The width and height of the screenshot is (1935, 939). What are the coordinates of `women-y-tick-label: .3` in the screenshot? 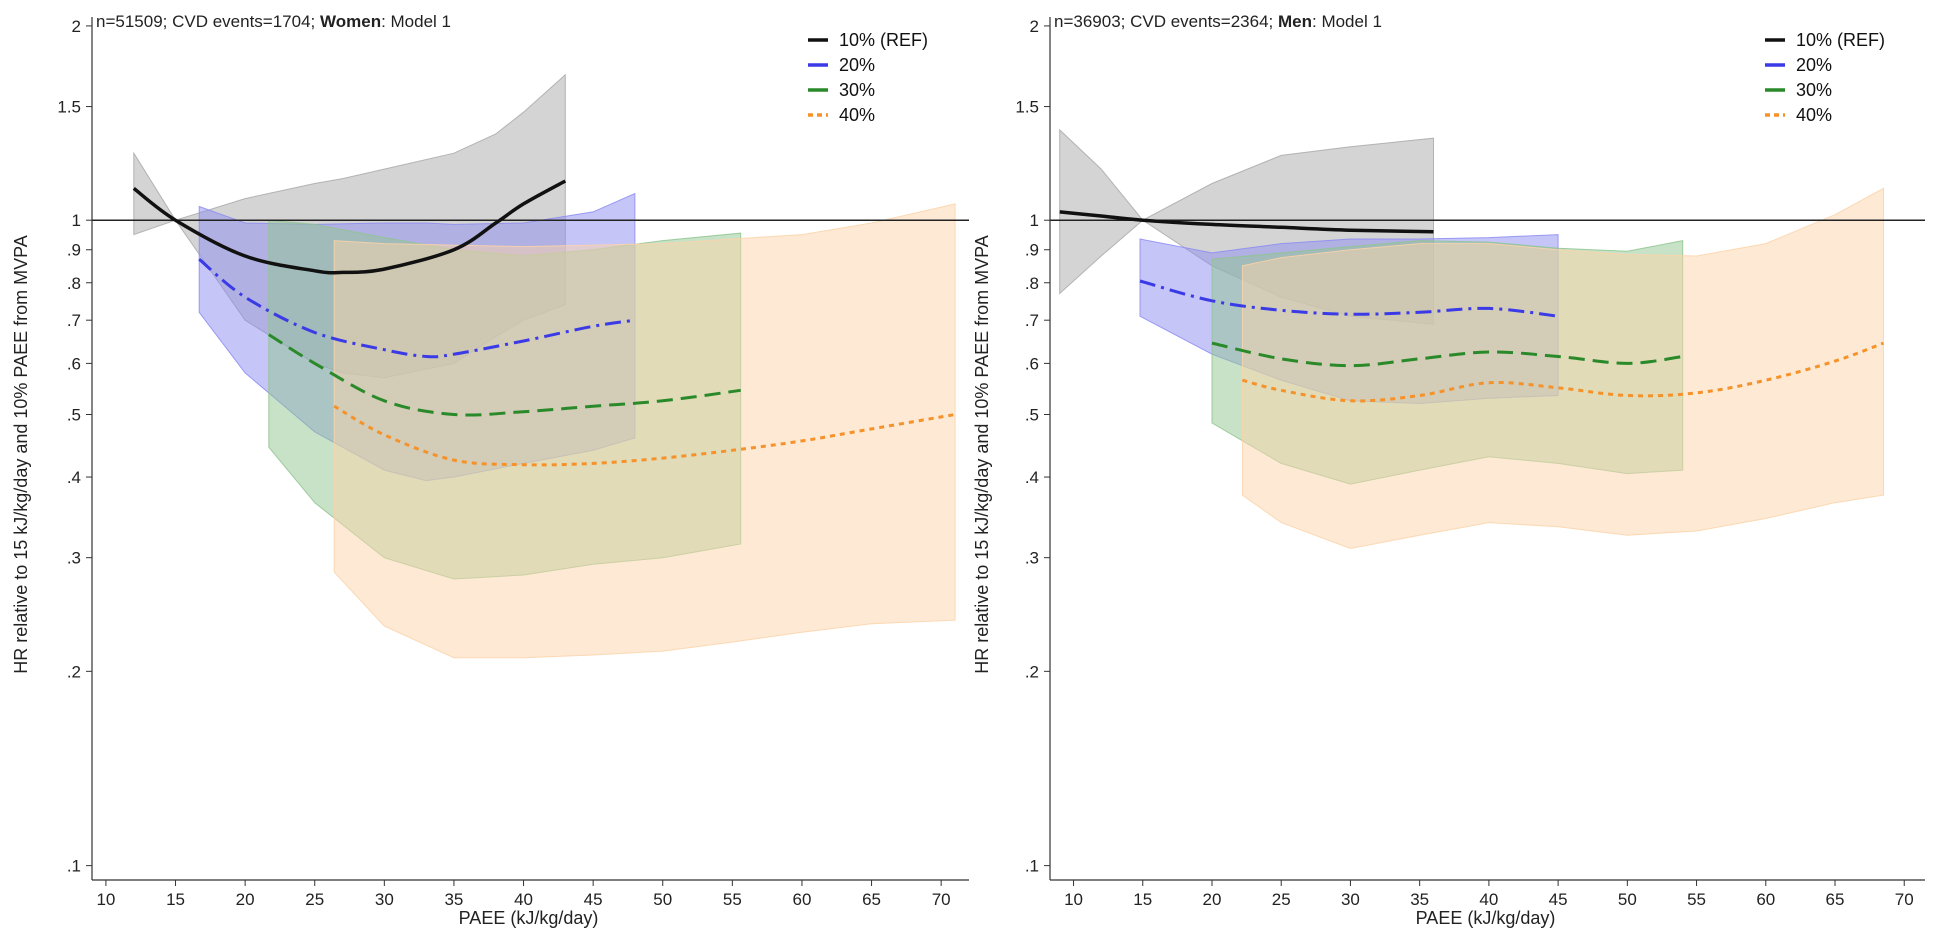 It's located at (74, 558).